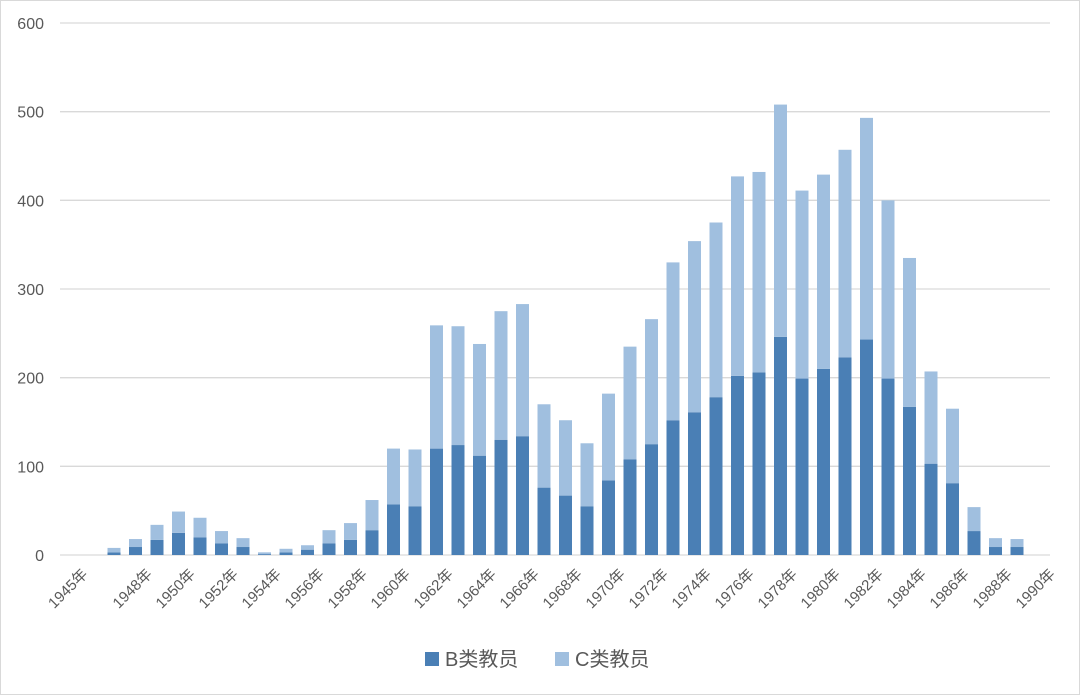 This screenshot has height=695, width=1080. Describe the element at coordinates (563, 589) in the screenshot. I see `x-tick-label: 1968年` at that location.